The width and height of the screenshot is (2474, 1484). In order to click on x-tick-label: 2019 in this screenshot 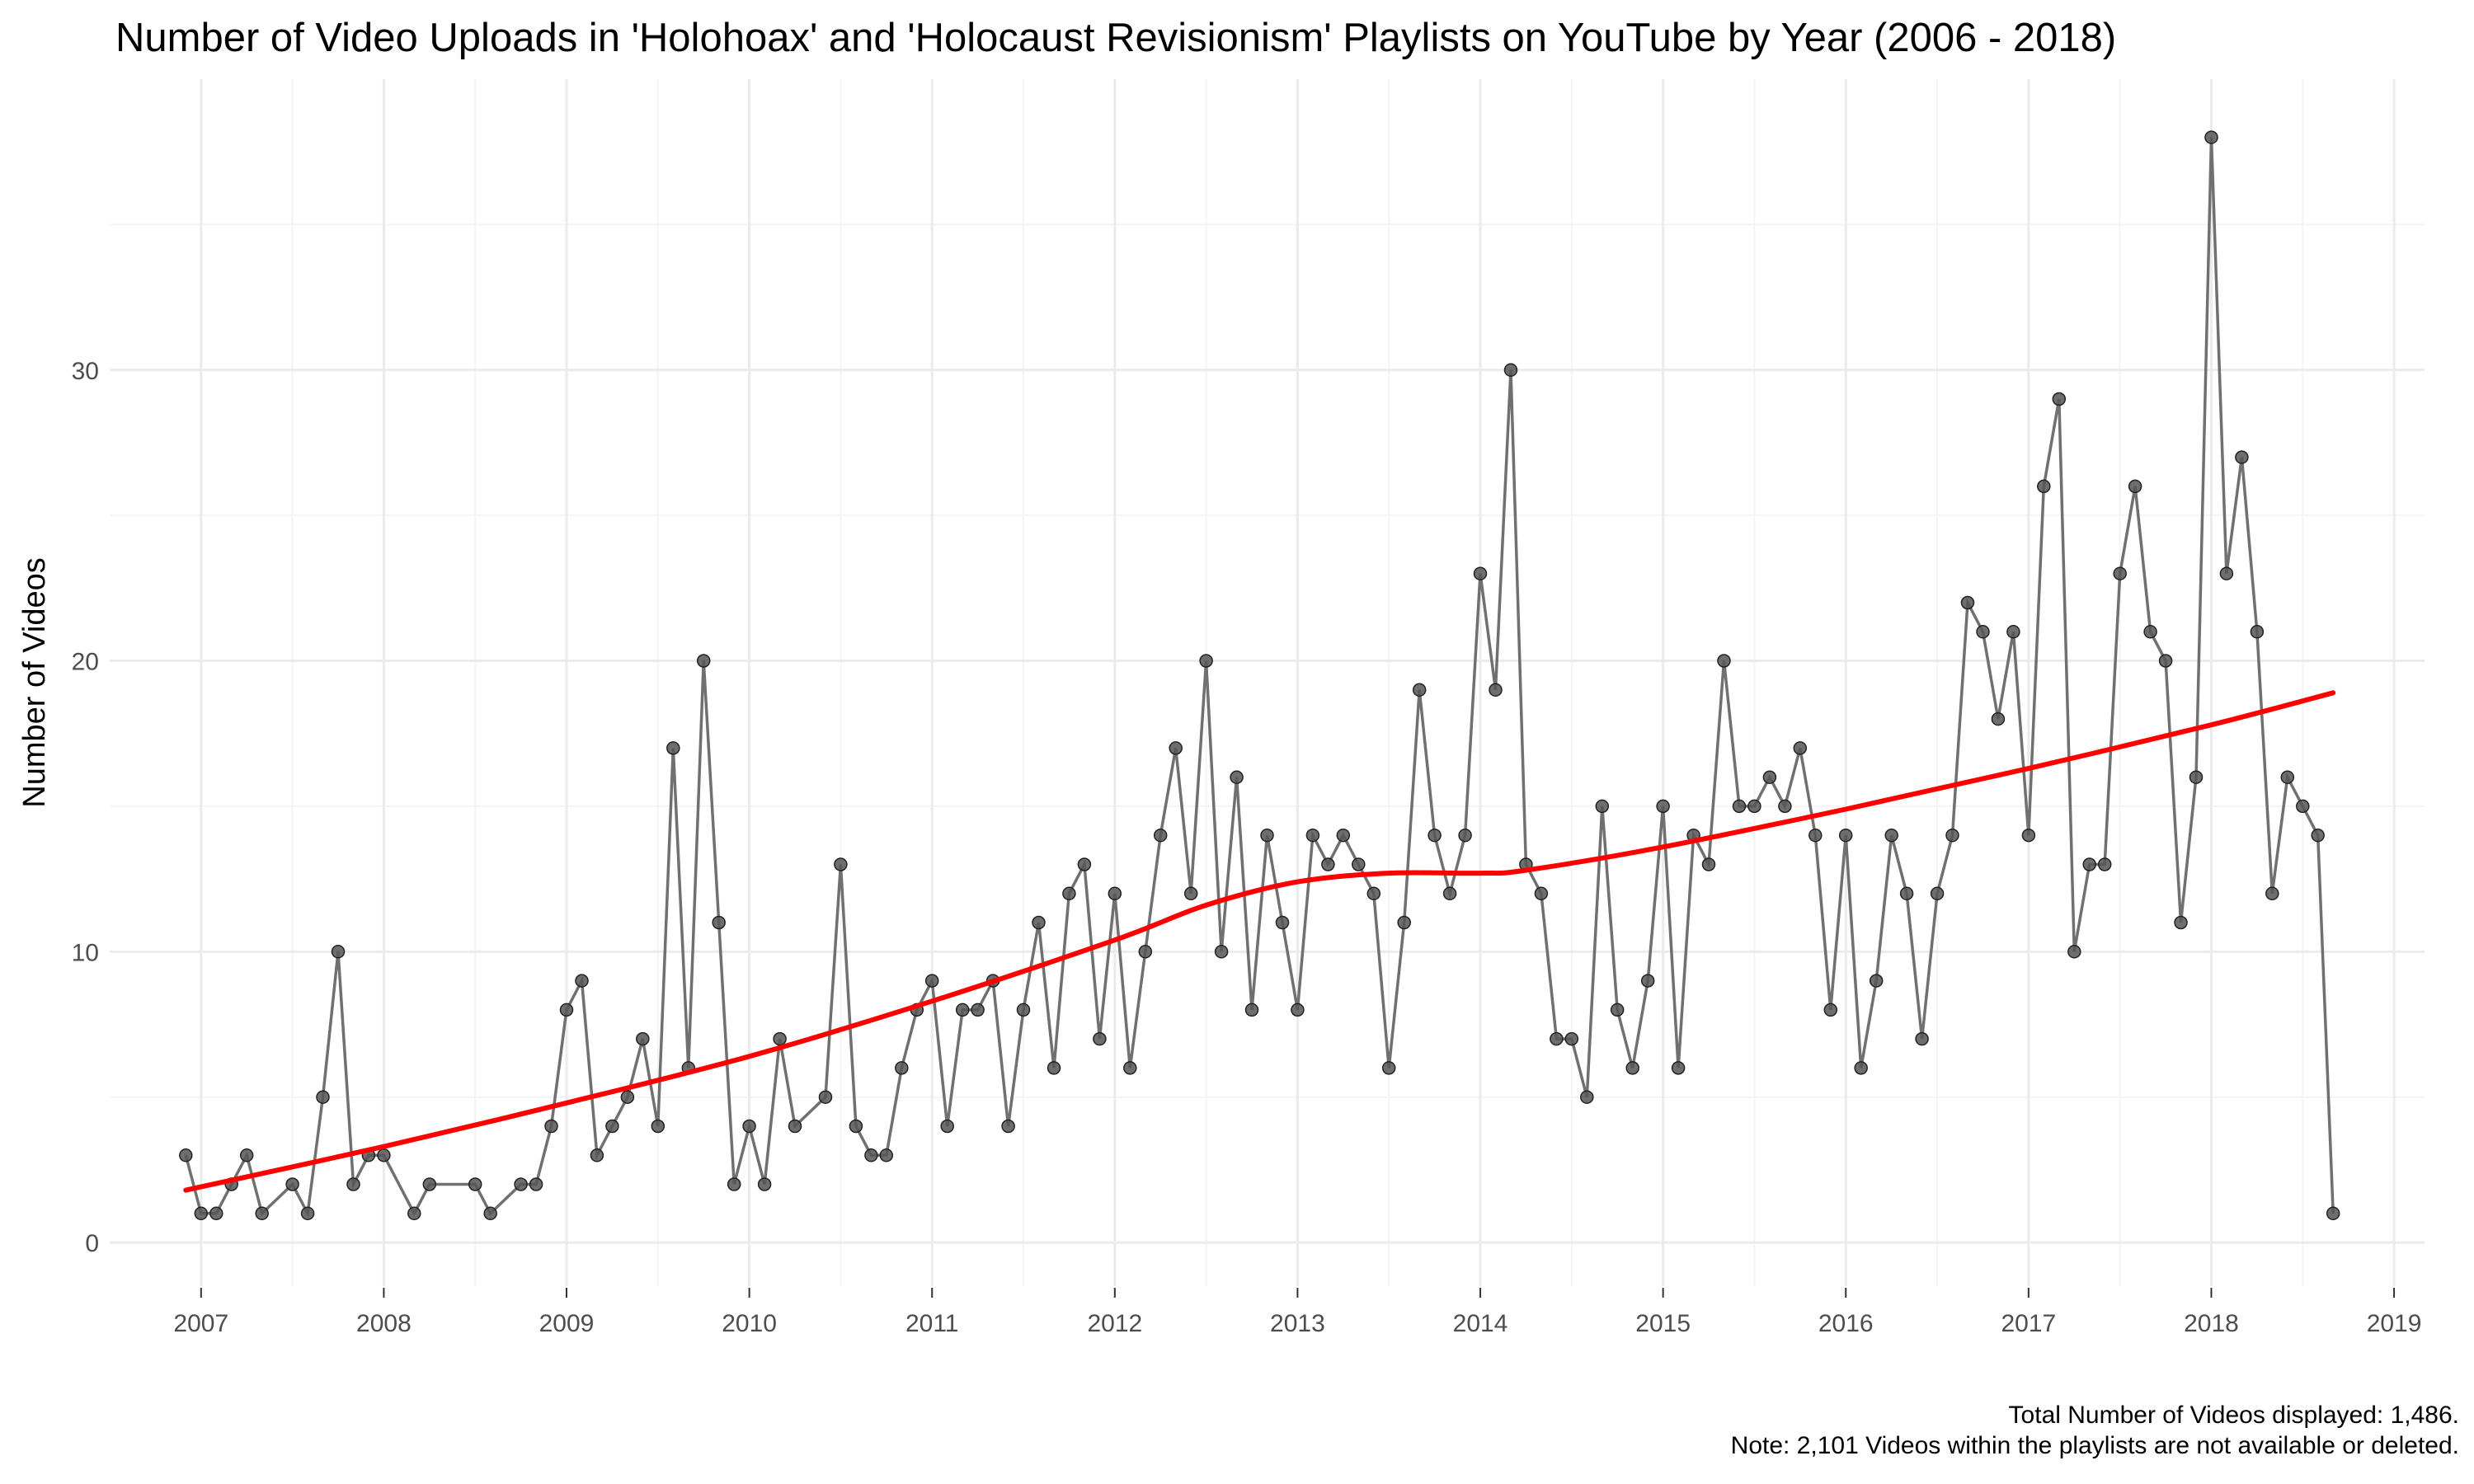, I will do `click(2394, 1323)`.